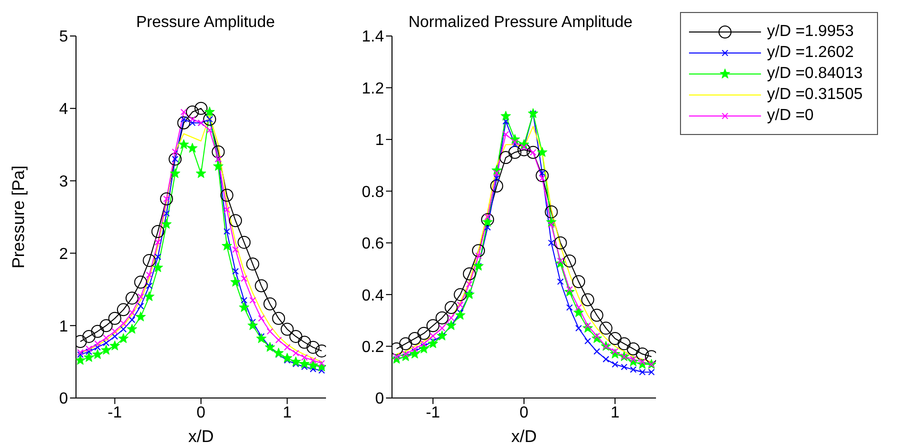 Image resolution: width=920 pixels, height=448 pixels. I want to click on y-tick-label: 4, so click(63, 109).